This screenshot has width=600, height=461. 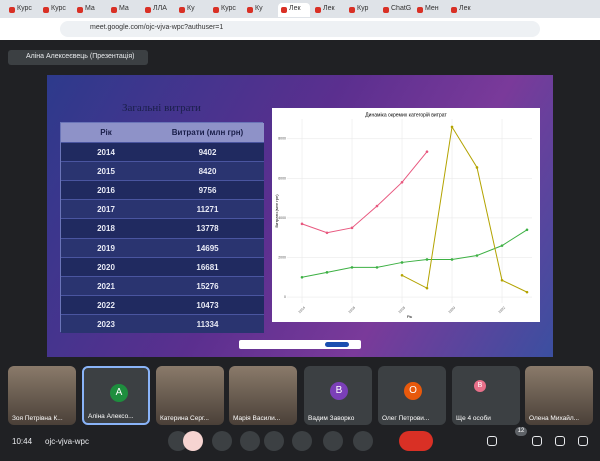 What do you see at coordinates (106, 190) in the screenshot?
I see `table-cell: 2016` at bounding box center [106, 190].